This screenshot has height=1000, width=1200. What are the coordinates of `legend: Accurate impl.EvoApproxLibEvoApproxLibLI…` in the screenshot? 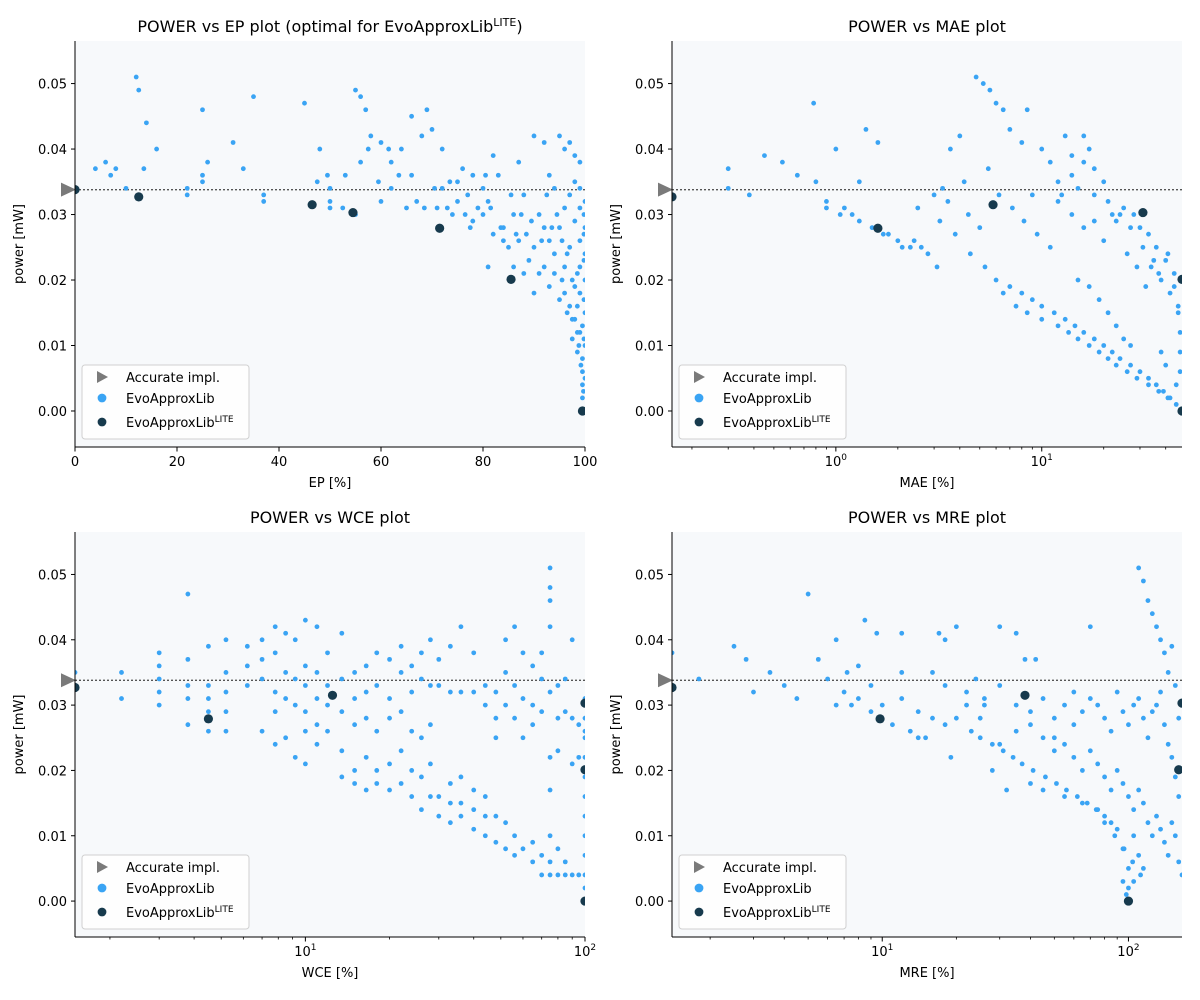 It's located at (165, 892).